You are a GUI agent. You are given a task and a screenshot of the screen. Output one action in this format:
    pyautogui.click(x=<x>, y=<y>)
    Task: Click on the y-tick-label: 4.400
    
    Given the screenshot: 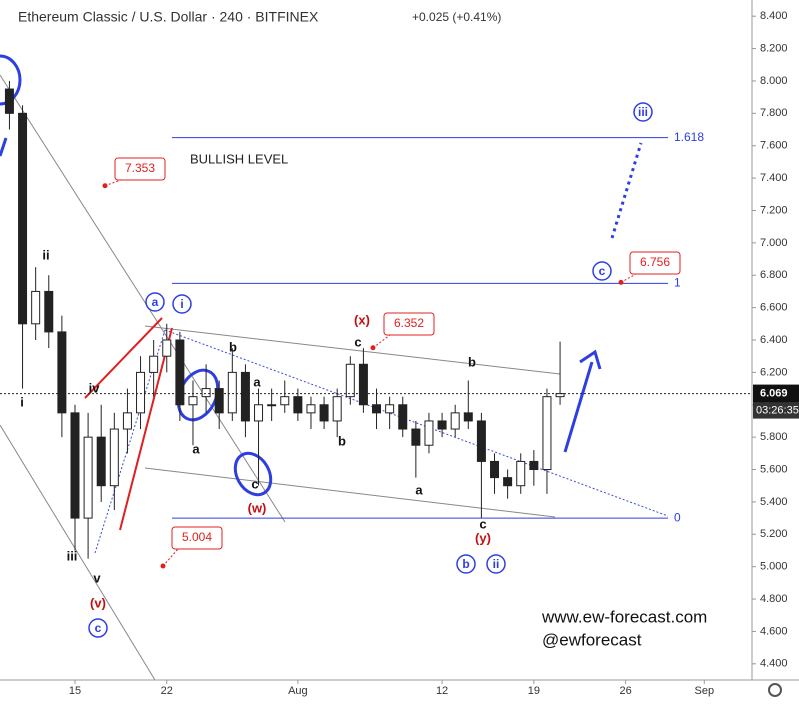 What is the action you would take?
    pyautogui.click(x=774, y=664)
    